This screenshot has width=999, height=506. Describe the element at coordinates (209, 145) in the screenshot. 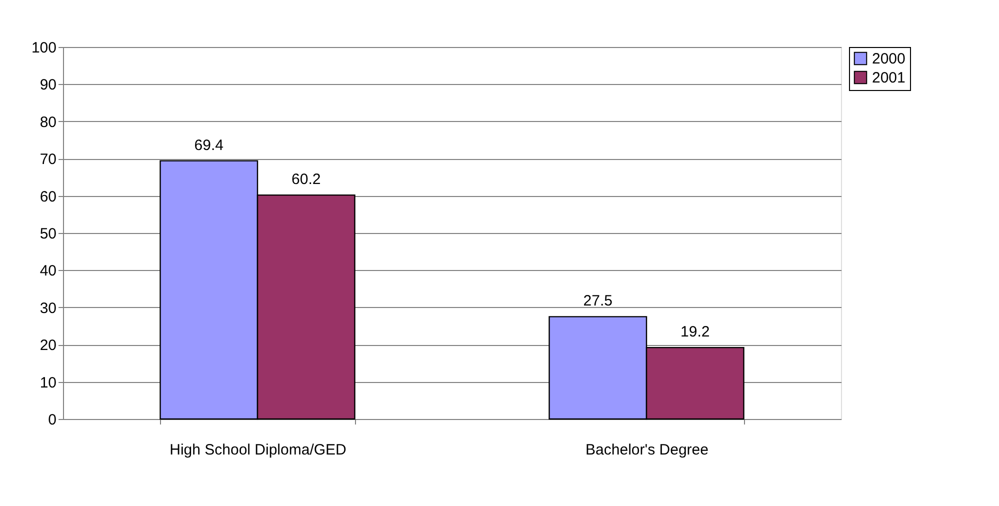

I see `data-label: 69.4` at that location.